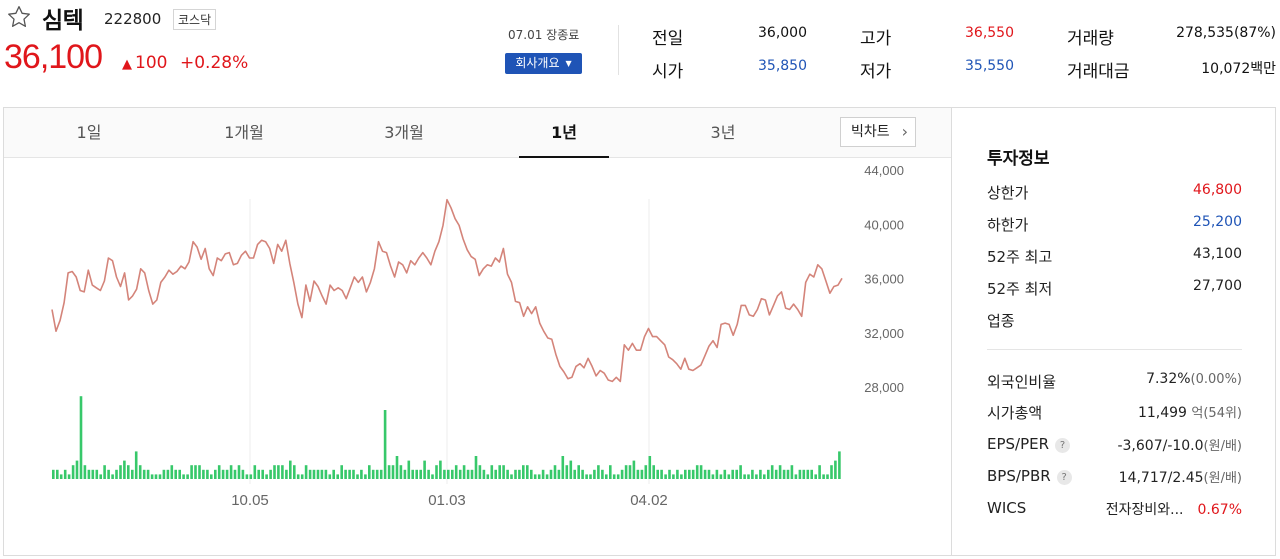 This screenshot has height=559, width=1280. I want to click on high-label: 고가, so click(876, 39).